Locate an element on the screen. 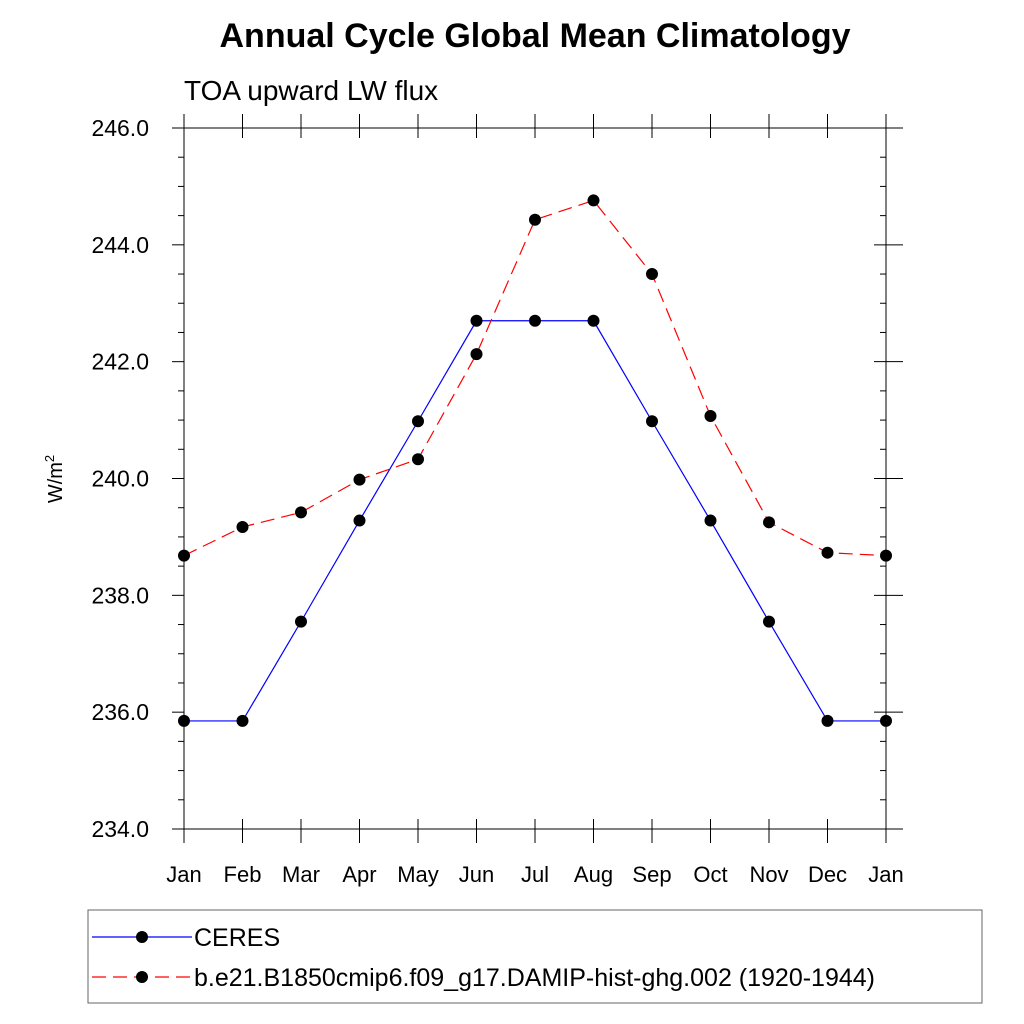  x-tick-label: Dec is located at coordinates (827, 874).